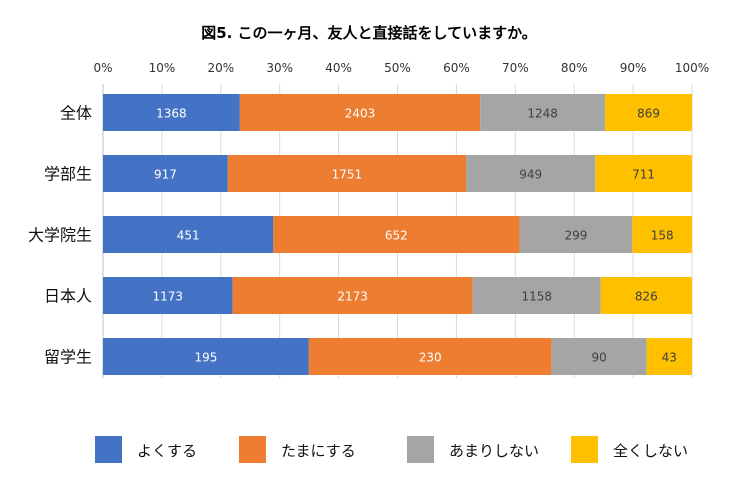 Image resolution: width=739 pixels, height=489 pixels. I want to click on data-label: 1751, so click(347, 175).